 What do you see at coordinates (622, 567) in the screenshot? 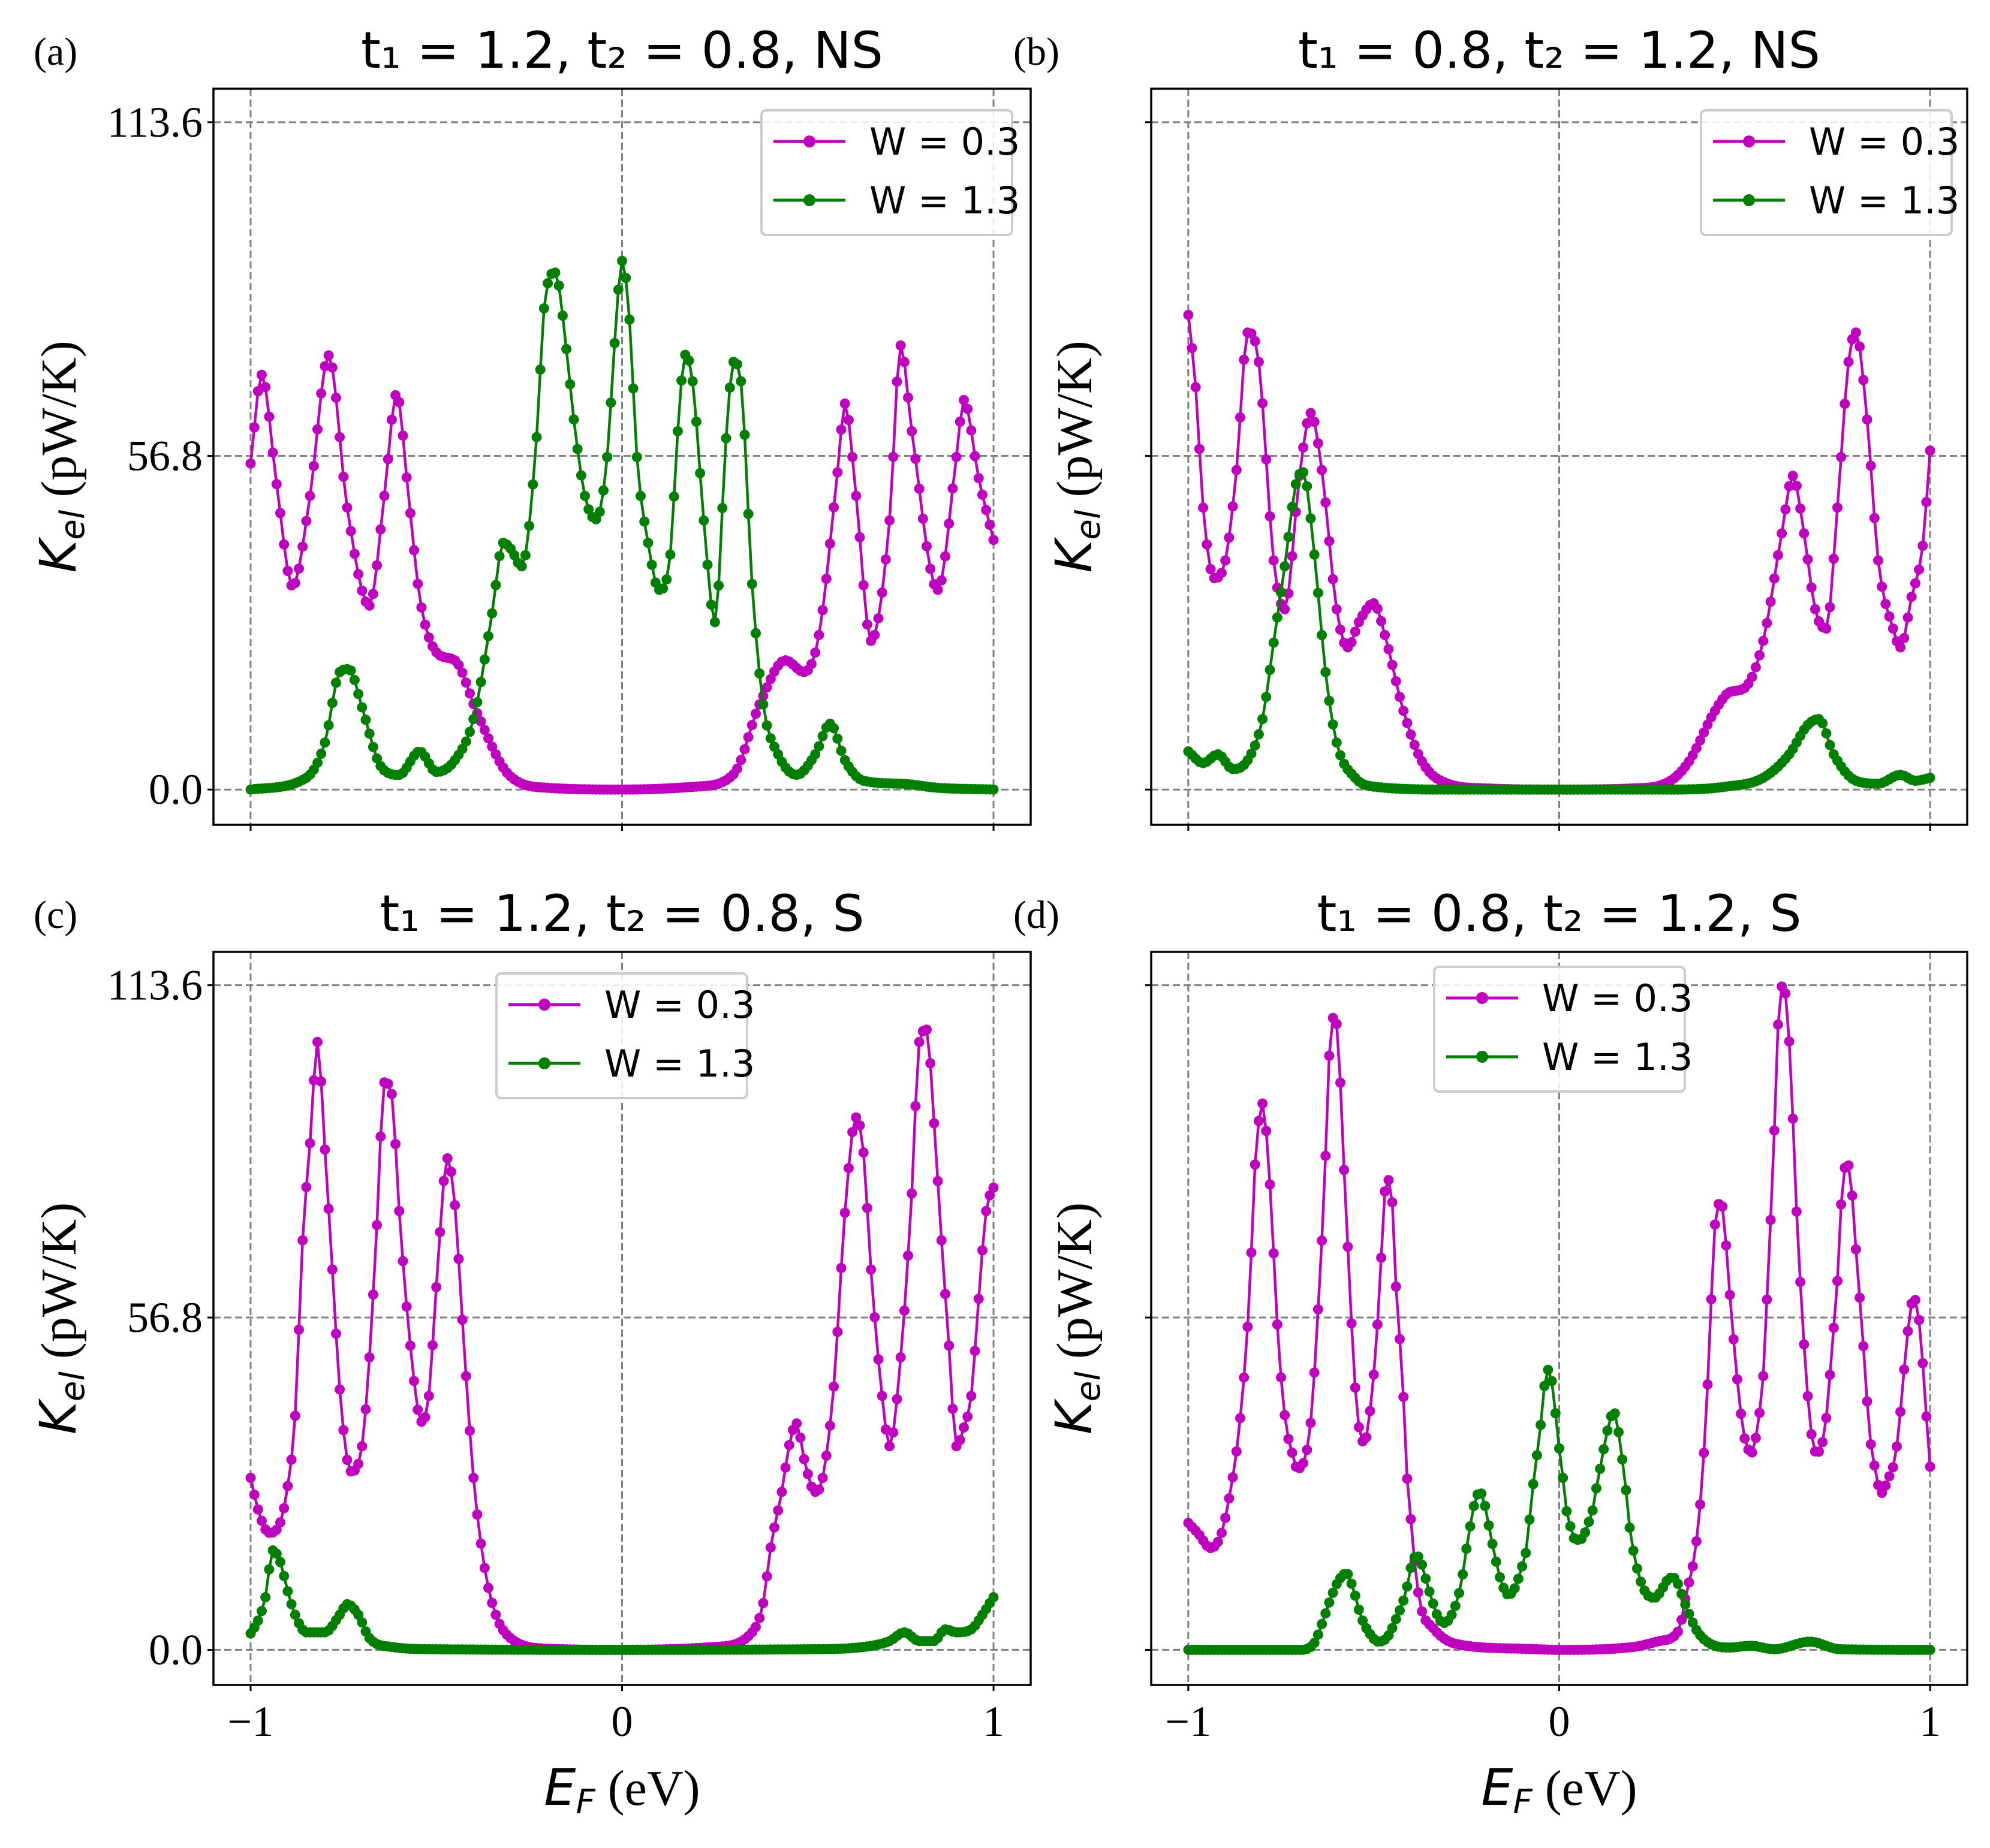
I see `series-0.3` at bounding box center [622, 567].